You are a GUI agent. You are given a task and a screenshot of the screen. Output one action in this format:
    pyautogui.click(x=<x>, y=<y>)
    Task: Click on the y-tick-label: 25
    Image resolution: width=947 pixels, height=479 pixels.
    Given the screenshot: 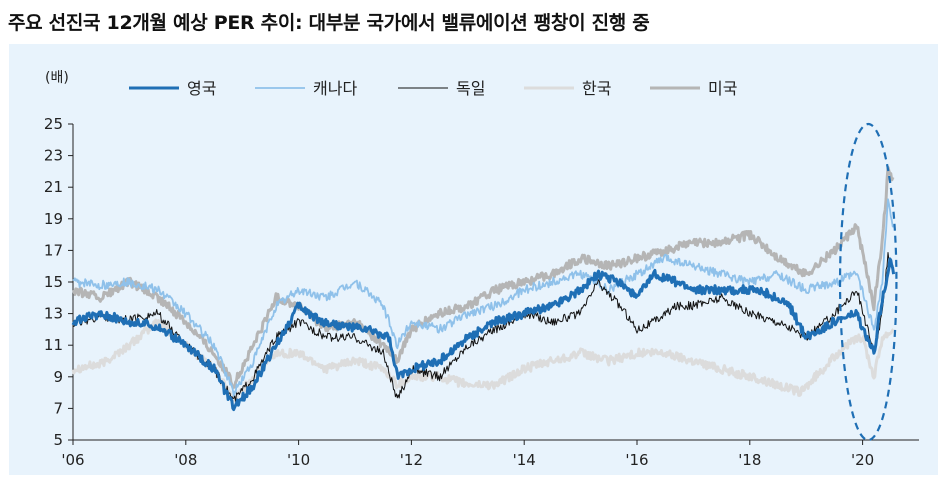 What is the action you would take?
    pyautogui.click(x=53, y=124)
    